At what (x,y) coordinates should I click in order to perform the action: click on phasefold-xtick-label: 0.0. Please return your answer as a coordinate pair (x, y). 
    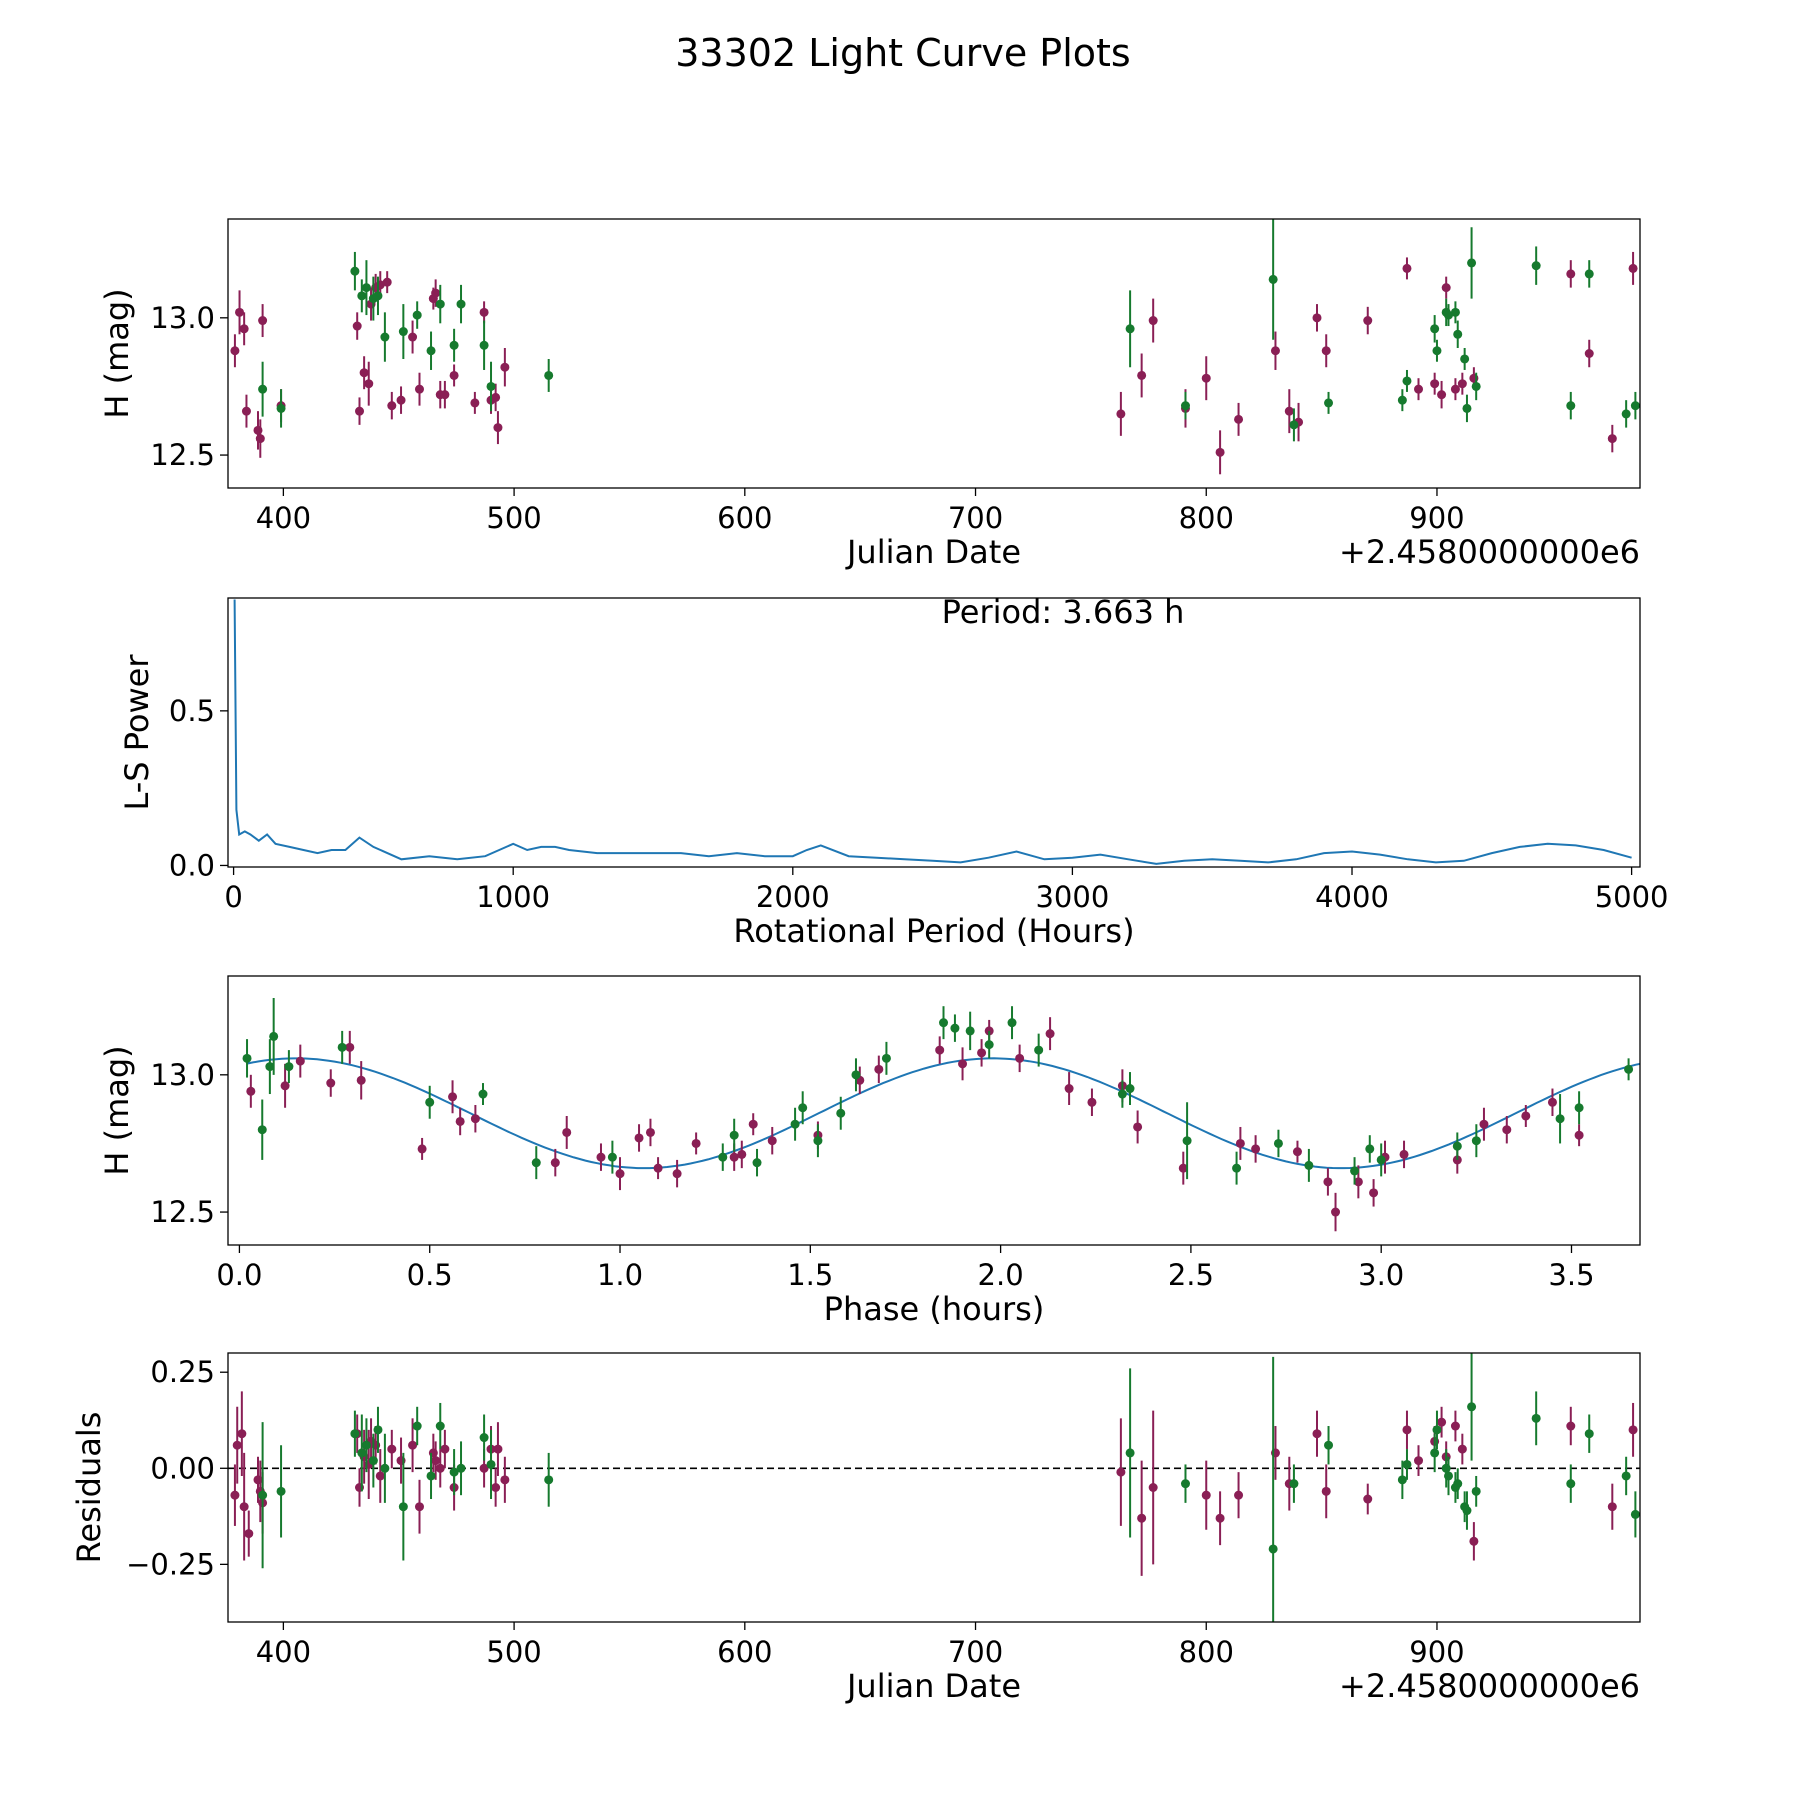
    Looking at the image, I should click on (239, 1275).